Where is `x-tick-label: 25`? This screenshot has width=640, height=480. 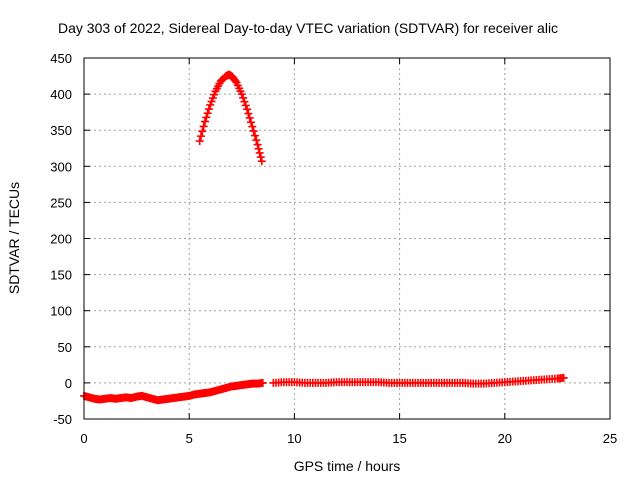
x-tick-label: 25 is located at coordinates (610, 438).